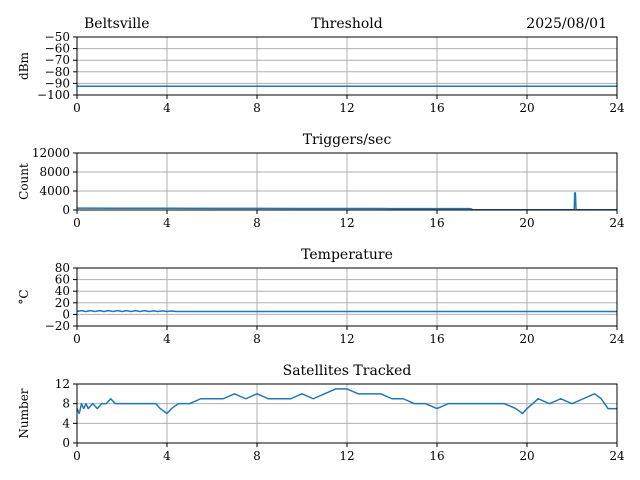 The image size is (640, 480). What do you see at coordinates (62, 384) in the screenshot?
I see `y-tick-label: 12` at bounding box center [62, 384].